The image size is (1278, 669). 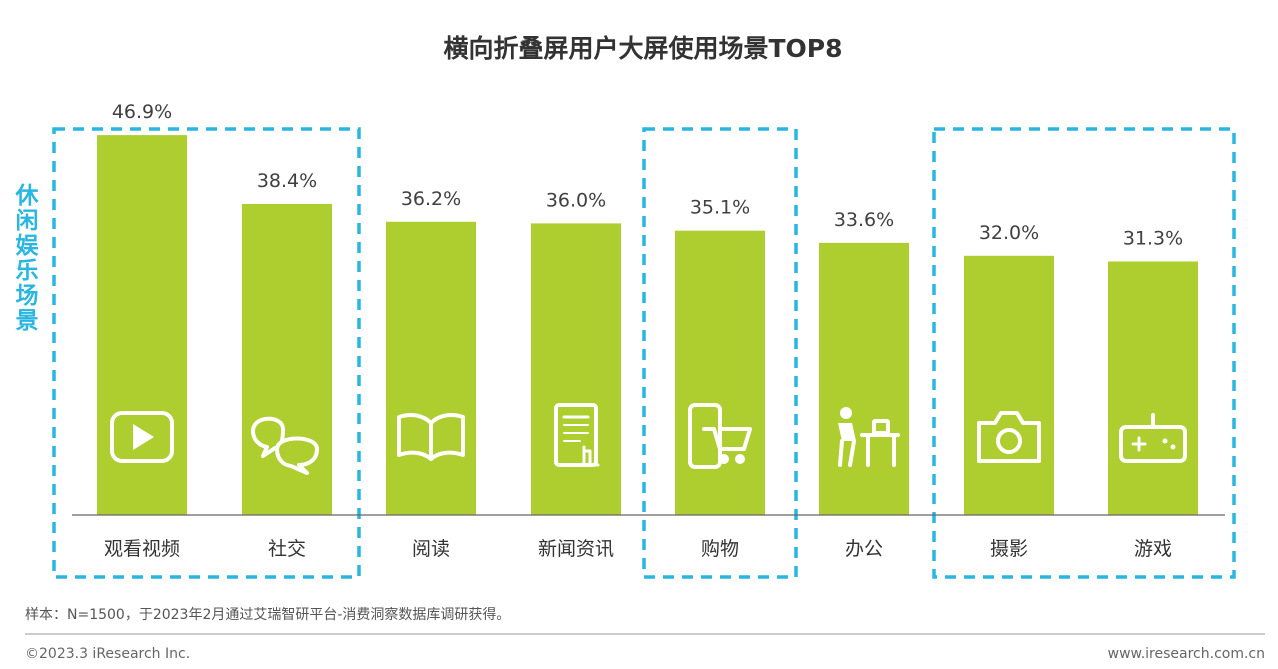 What do you see at coordinates (864, 549) in the screenshot?
I see `category-label: 办公` at bounding box center [864, 549].